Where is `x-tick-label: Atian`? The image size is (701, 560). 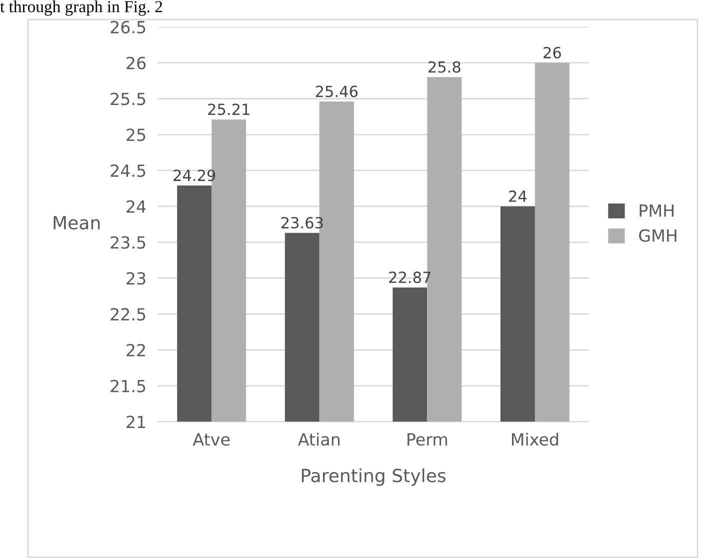
x-tick-label: Atian is located at coordinates (319, 439).